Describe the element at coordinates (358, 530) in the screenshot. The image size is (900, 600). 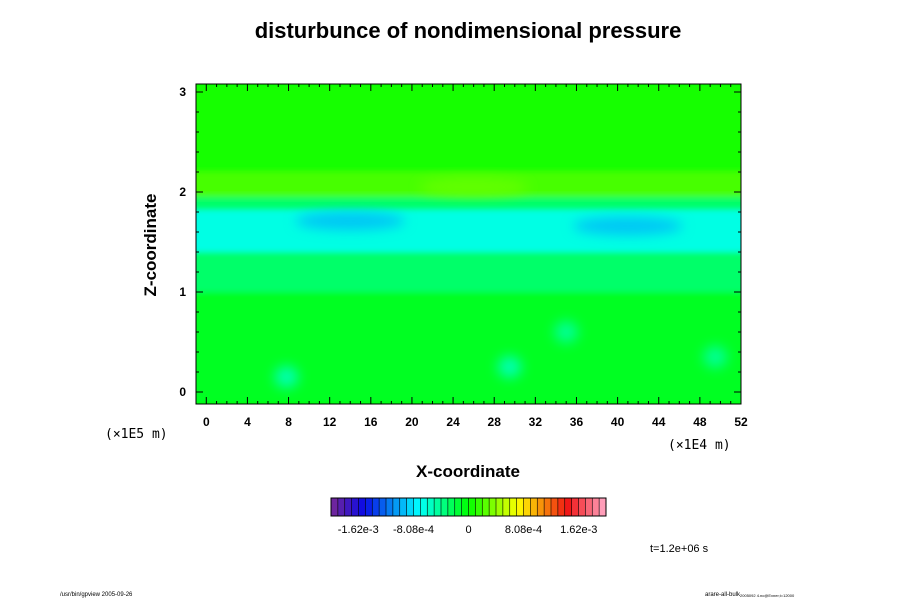
I see `colorbar-tick-label: -1.62e-3` at that location.